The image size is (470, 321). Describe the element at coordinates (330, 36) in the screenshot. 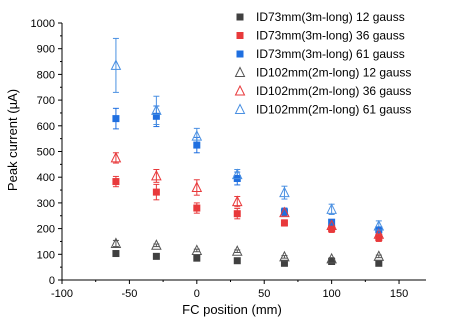

I see `legend-label: ID73mm(3m-long) 36 gauss` at that location.